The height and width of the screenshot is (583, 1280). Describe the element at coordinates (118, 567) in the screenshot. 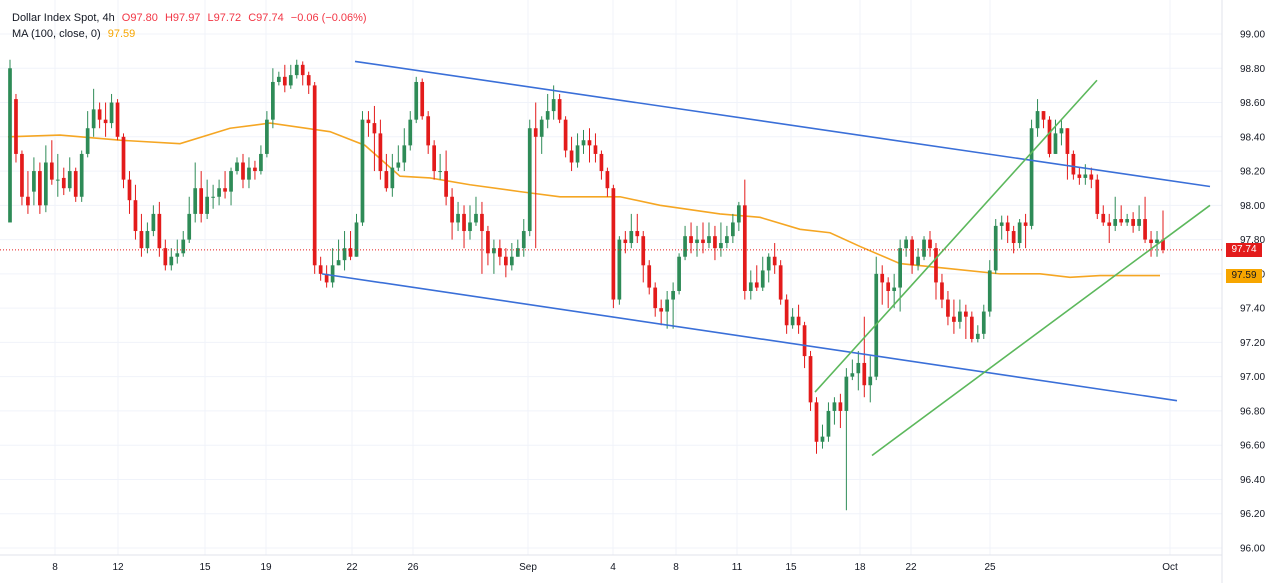

I see `time-tick-label: 12` at that location.